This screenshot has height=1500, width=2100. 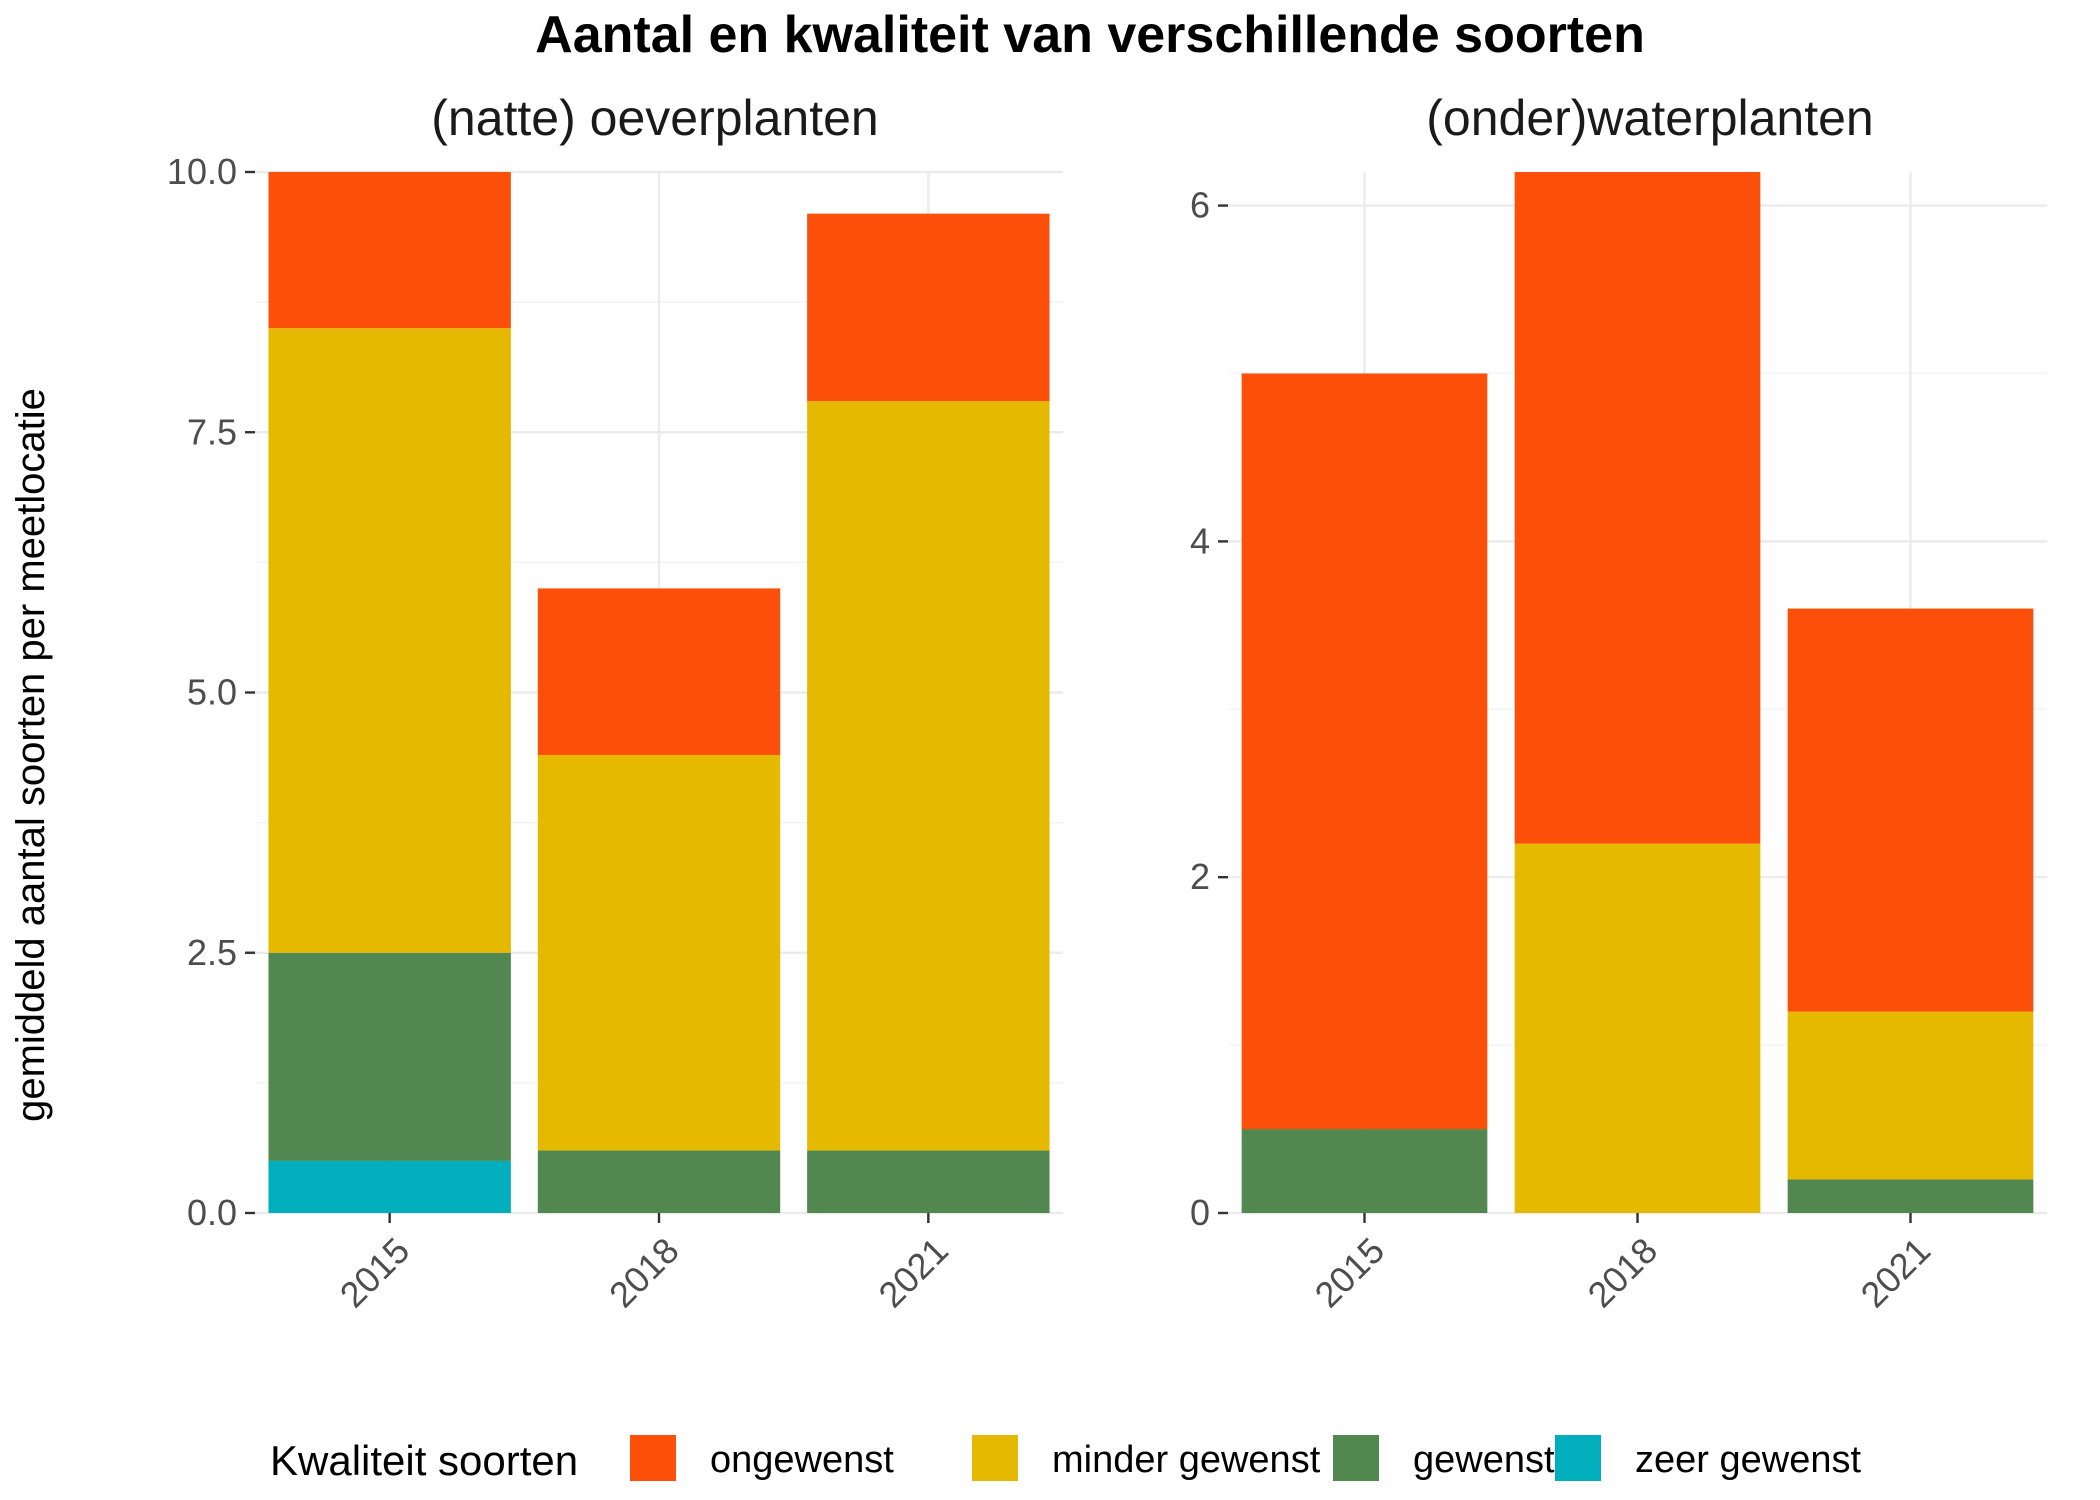 I want to click on y-tick-label: 5.0, so click(x=212, y=692).